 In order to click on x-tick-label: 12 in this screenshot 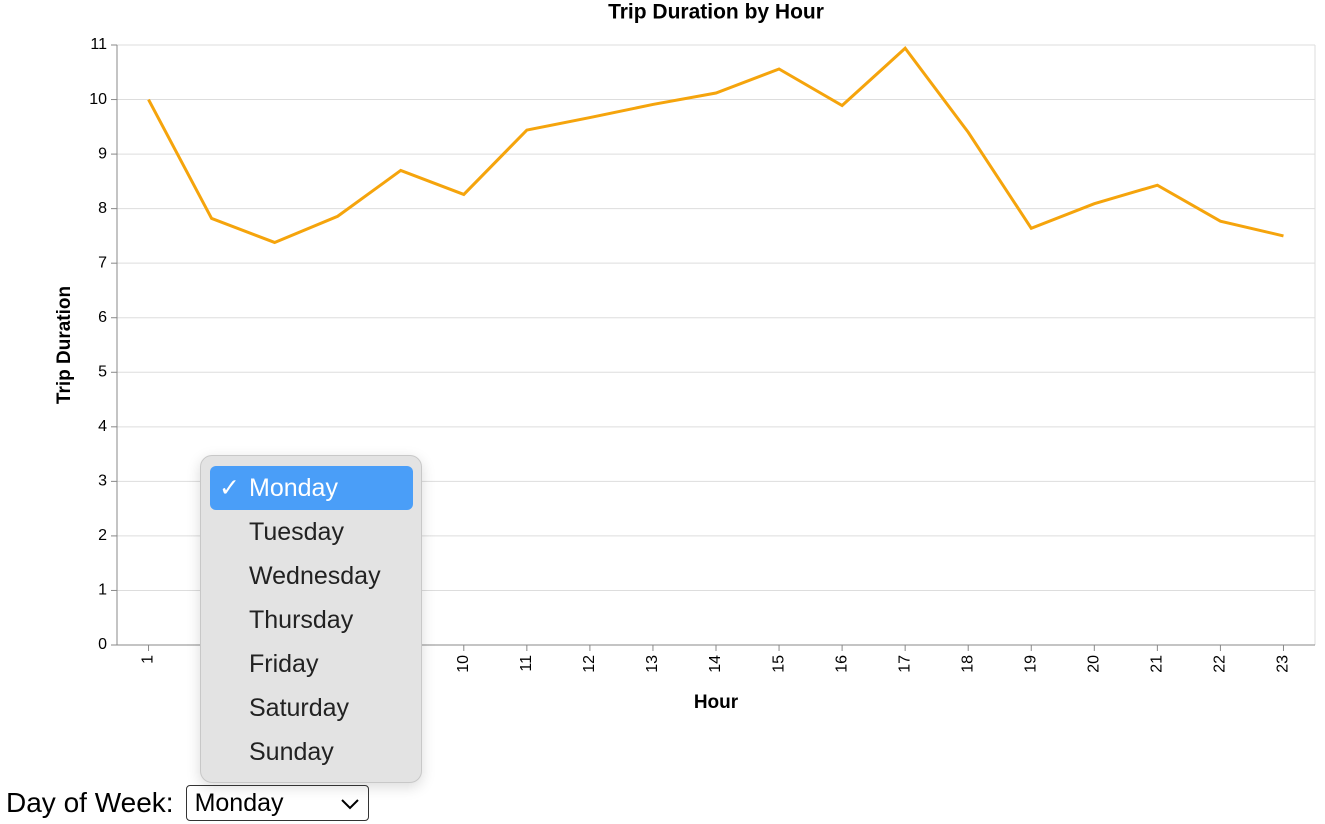, I will do `click(589, 664)`.